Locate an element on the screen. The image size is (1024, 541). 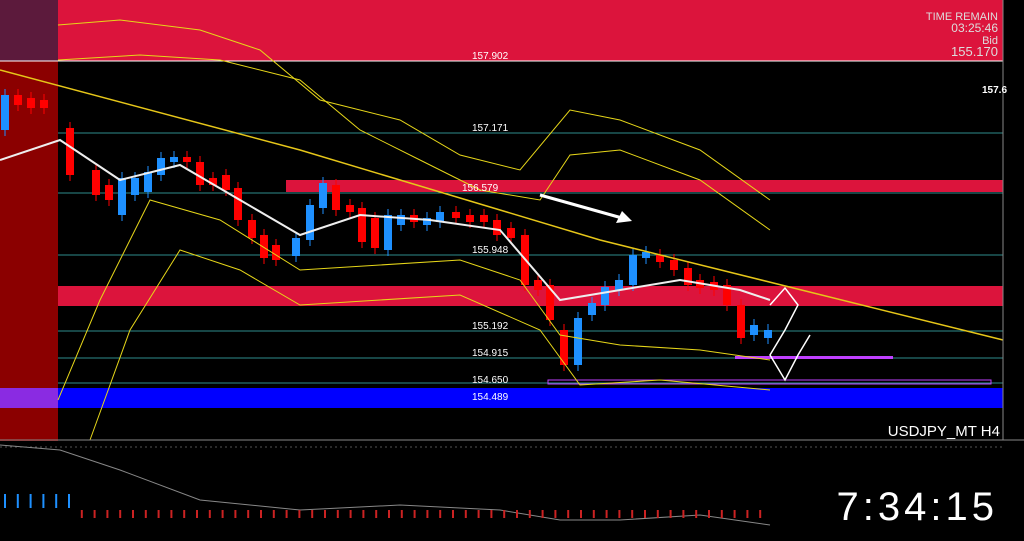
projection-arrows is located at coordinates (790, 334).